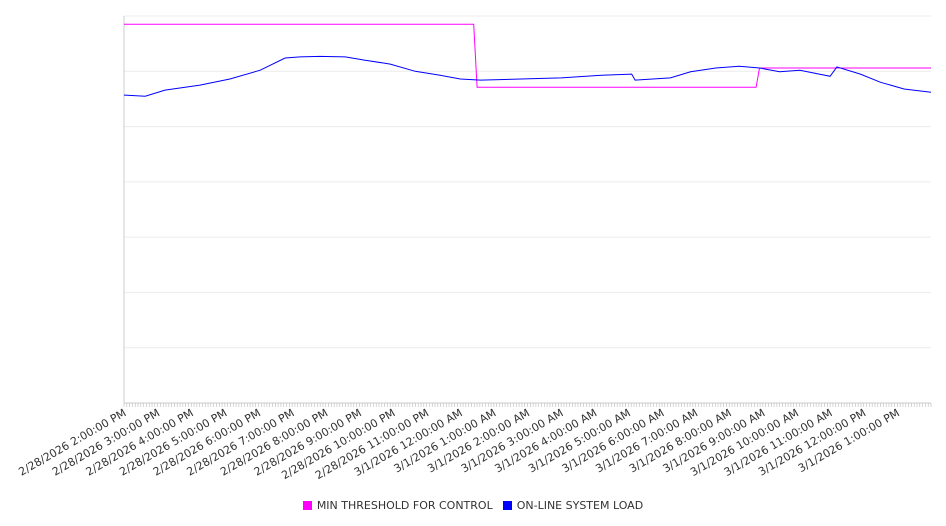 Image resolution: width=946 pixels, height=526 pixels. I want to click on legend-item-load: ON-LINE SYSTEM LOAD, so click(573, 505).